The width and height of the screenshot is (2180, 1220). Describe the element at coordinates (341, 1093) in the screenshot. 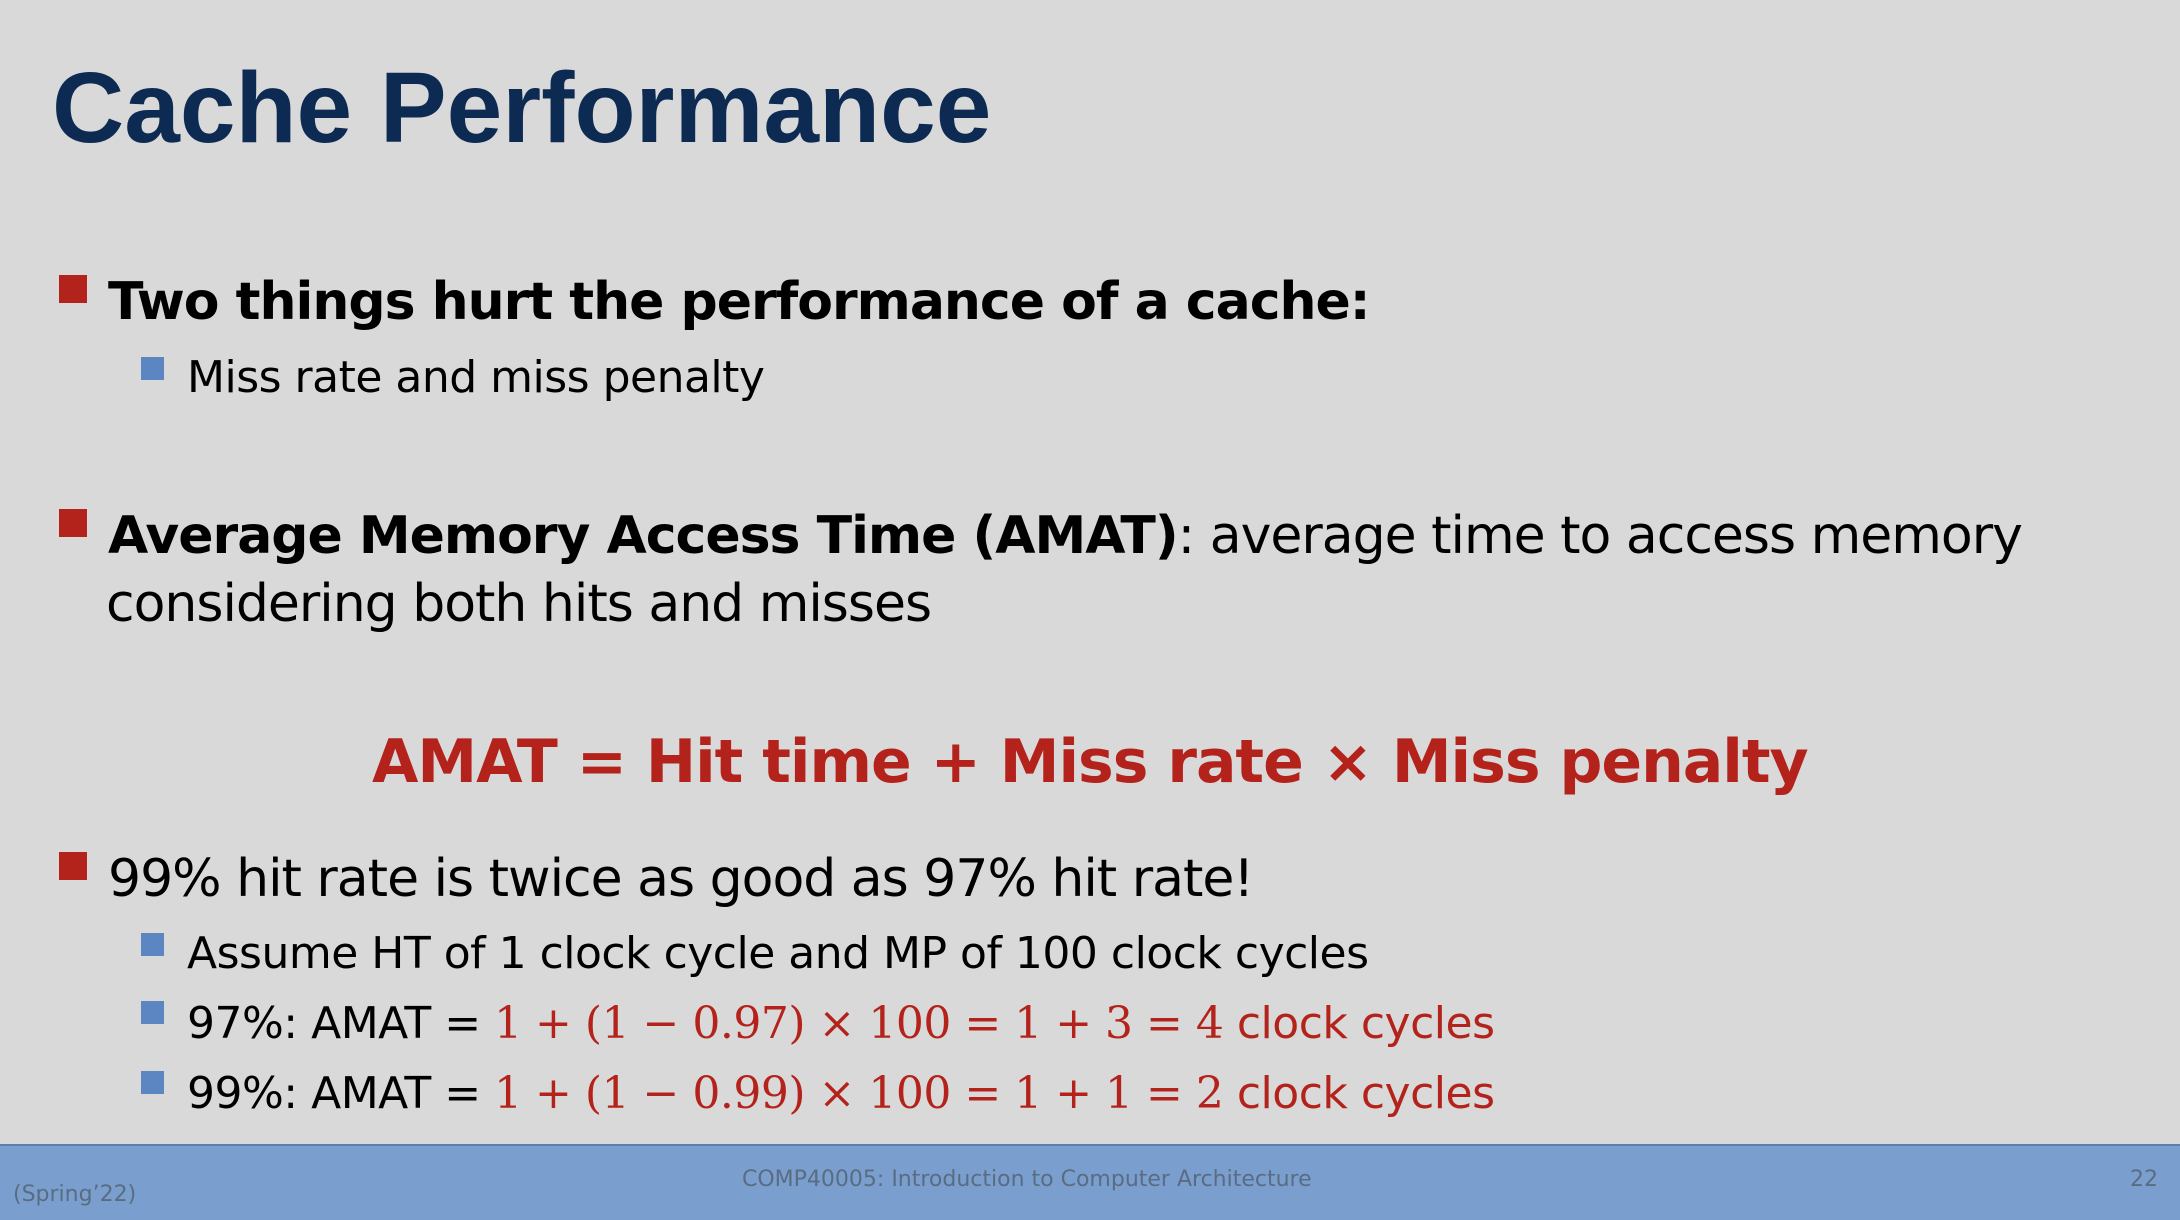

I see `amat-99-label: 99%: AMAT =` at that location.